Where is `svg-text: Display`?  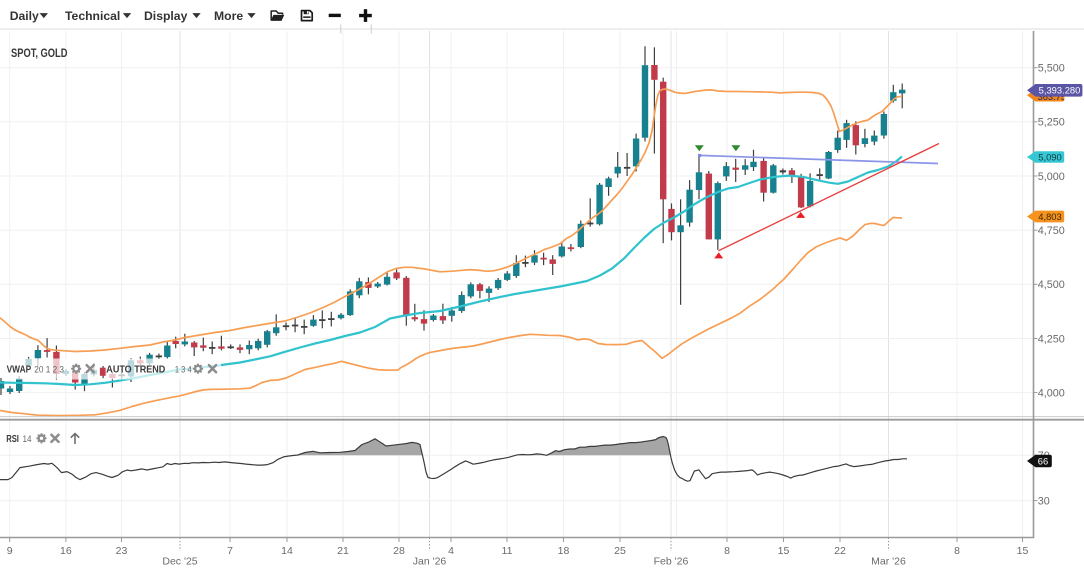
svg-text: Display is located at coordinates (166, 16).